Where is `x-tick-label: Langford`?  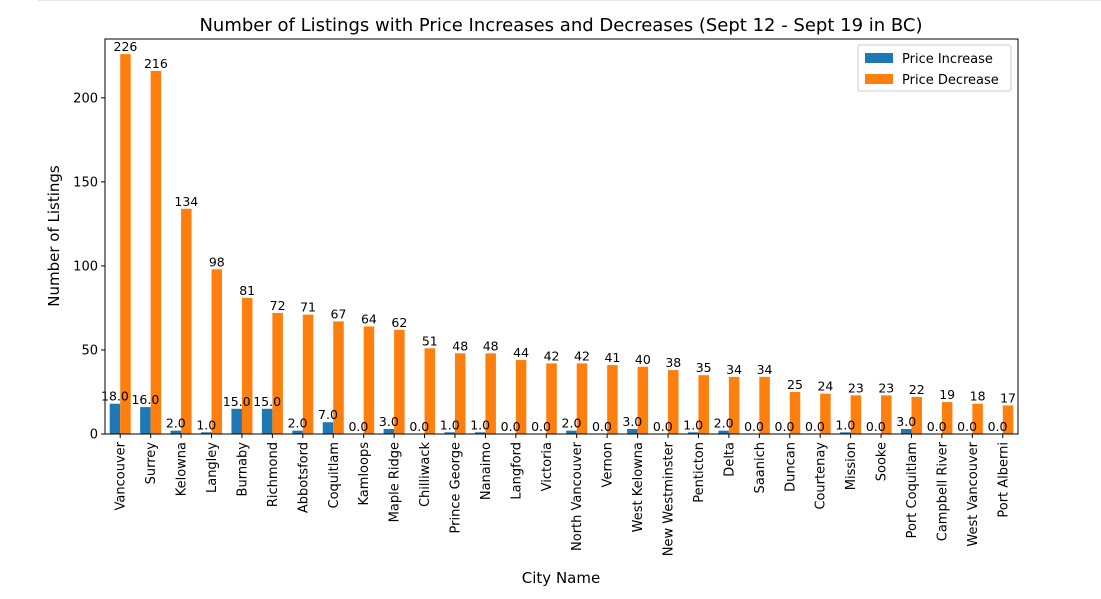 x-tick-label: Langford is located at coordinates (516, 471).